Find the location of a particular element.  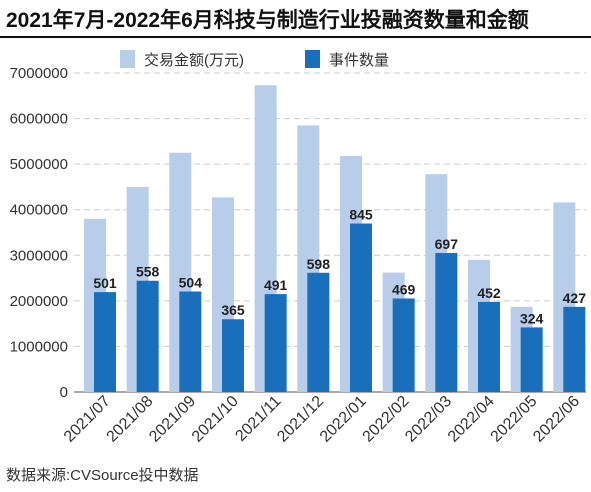

legend-swatch-count is located at coordinates (312, 59).